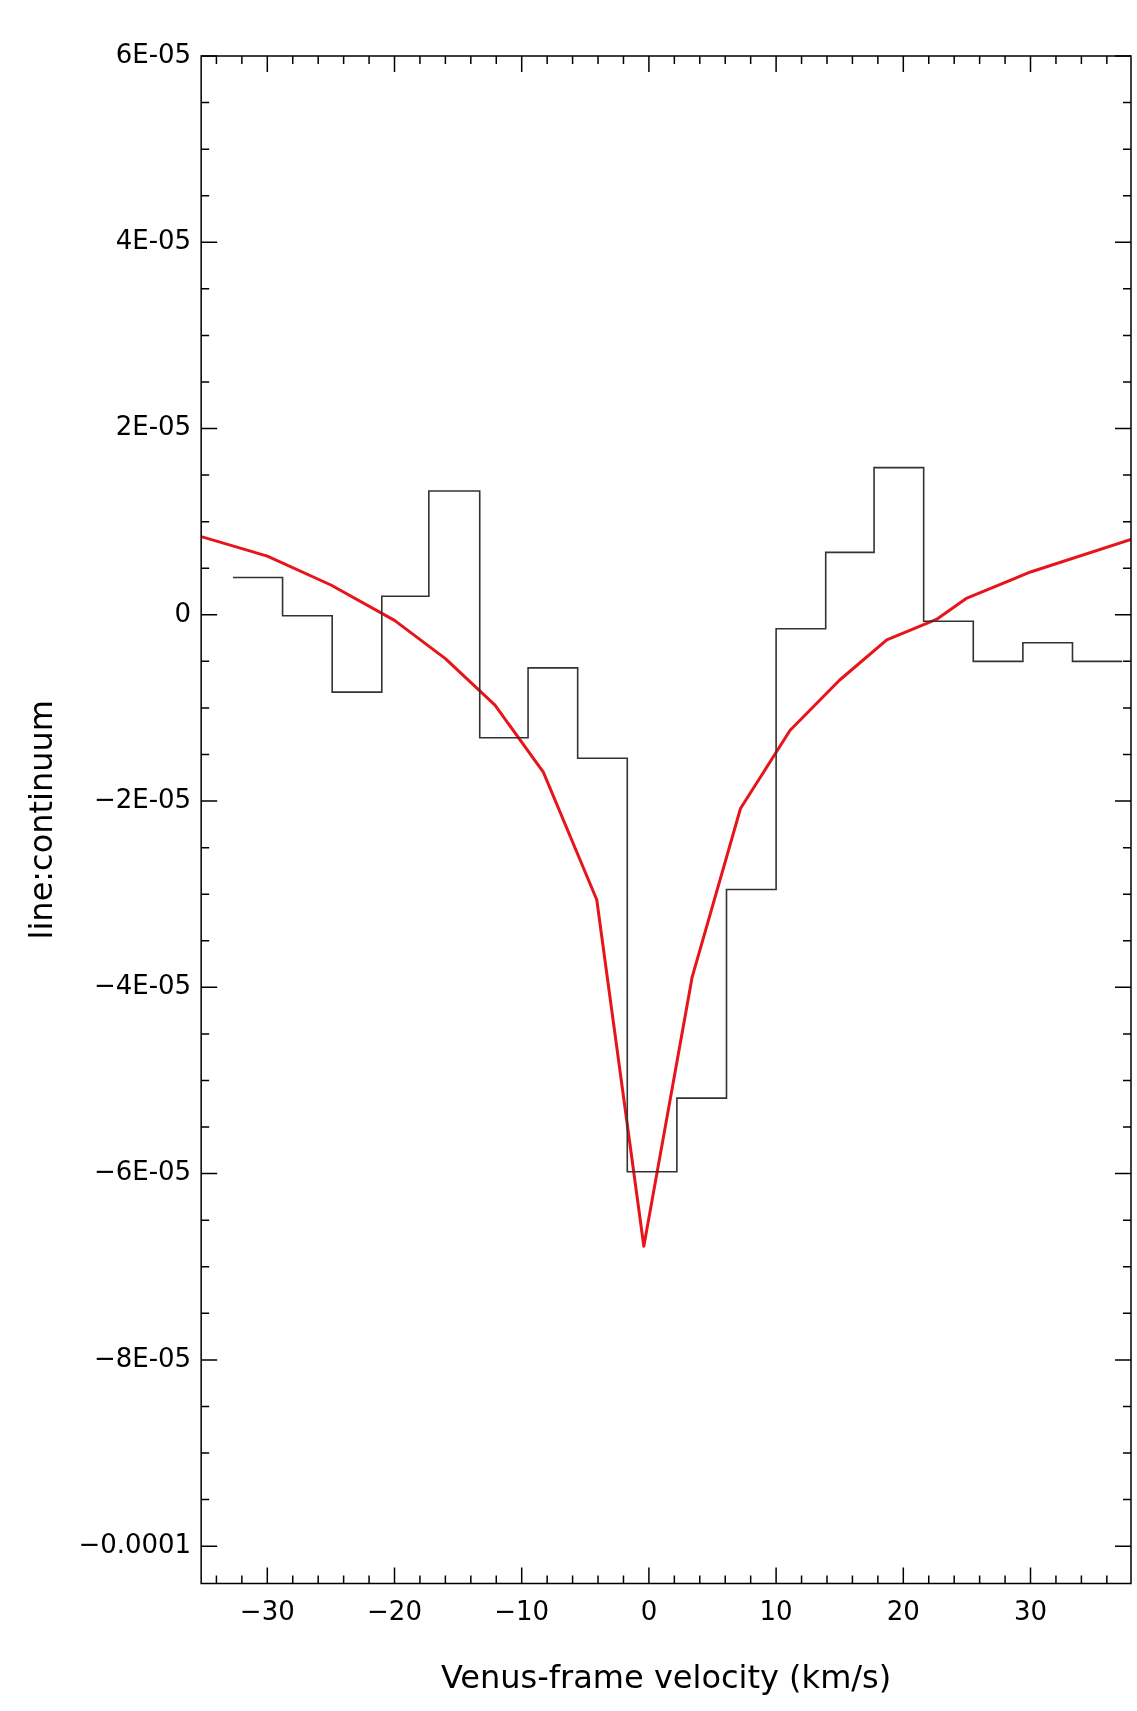 The height and width of the screenshot is (1711, 1137). What do you see at coordinates (142, 1357) in the screenshot?
I see `y-tick-label: −8E-05` at bounding box center [142, 1357].